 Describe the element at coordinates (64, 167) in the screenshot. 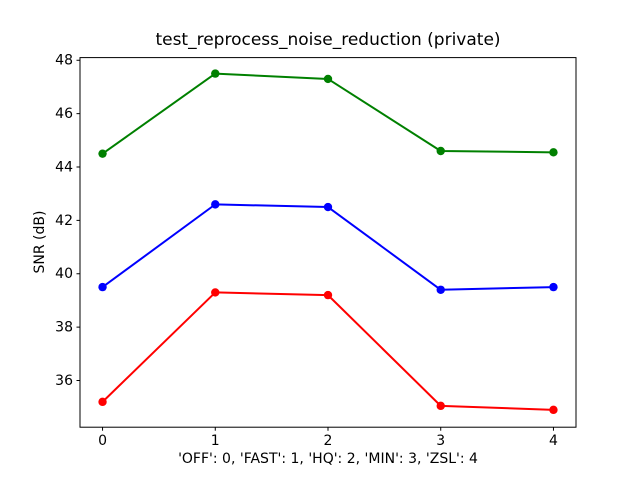

I see `y-tick-label: 44` at that location.